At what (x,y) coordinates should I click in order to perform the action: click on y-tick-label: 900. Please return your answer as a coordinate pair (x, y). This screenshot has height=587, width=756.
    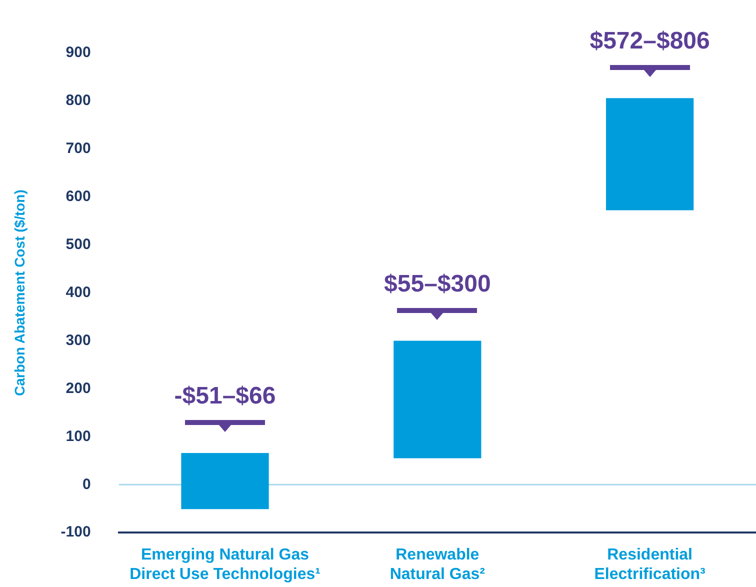
    Looking at the image, I should click on (78, 53).